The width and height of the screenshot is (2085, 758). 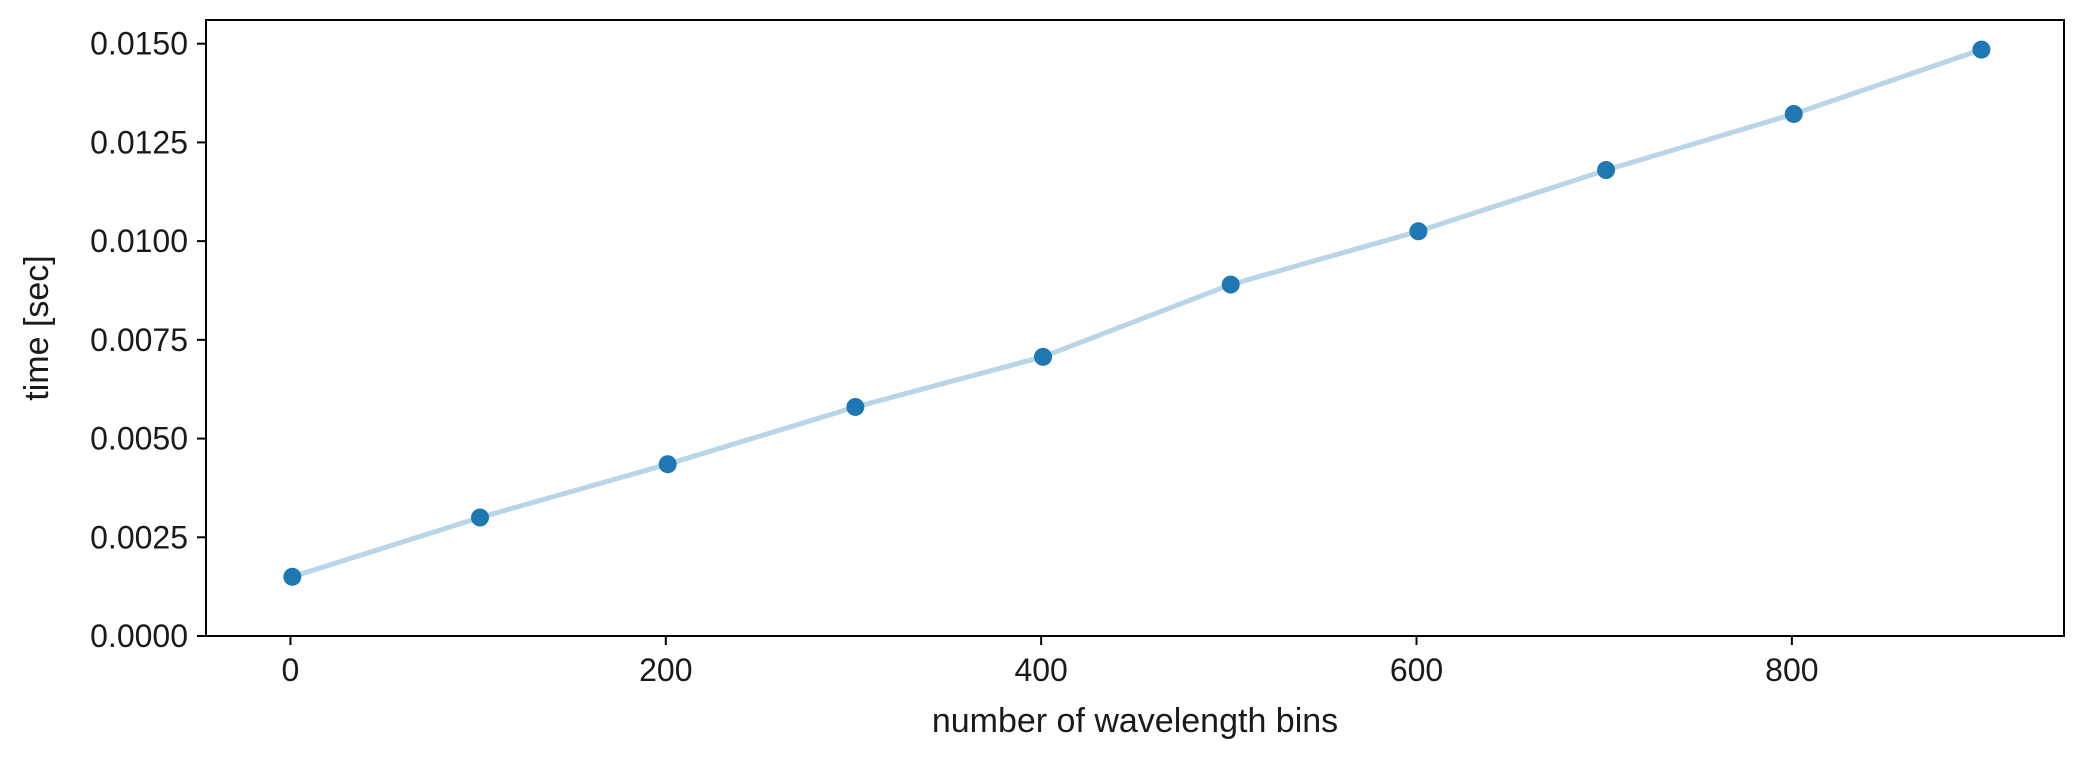 What do you see at coordinates (1416, 670) in the screenshot?
I see `x-tick-label: 600` at bounding box center [1416, 670].